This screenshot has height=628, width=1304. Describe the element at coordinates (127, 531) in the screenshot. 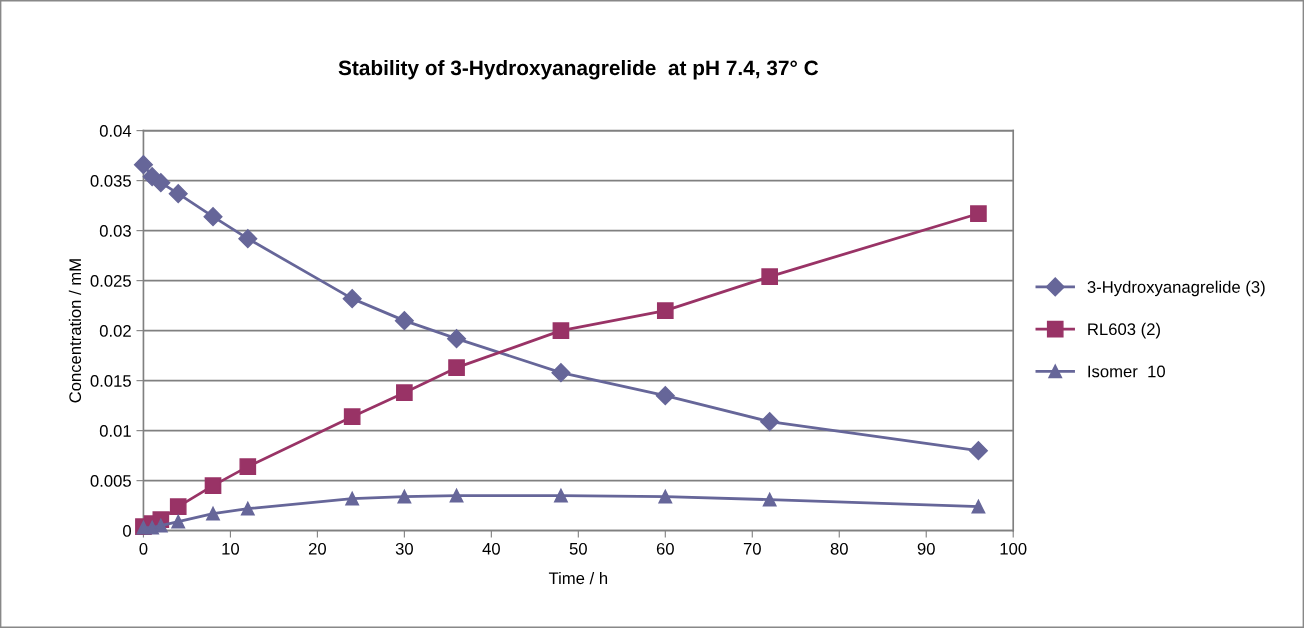

I see `y-tick-label: 0` at that location.